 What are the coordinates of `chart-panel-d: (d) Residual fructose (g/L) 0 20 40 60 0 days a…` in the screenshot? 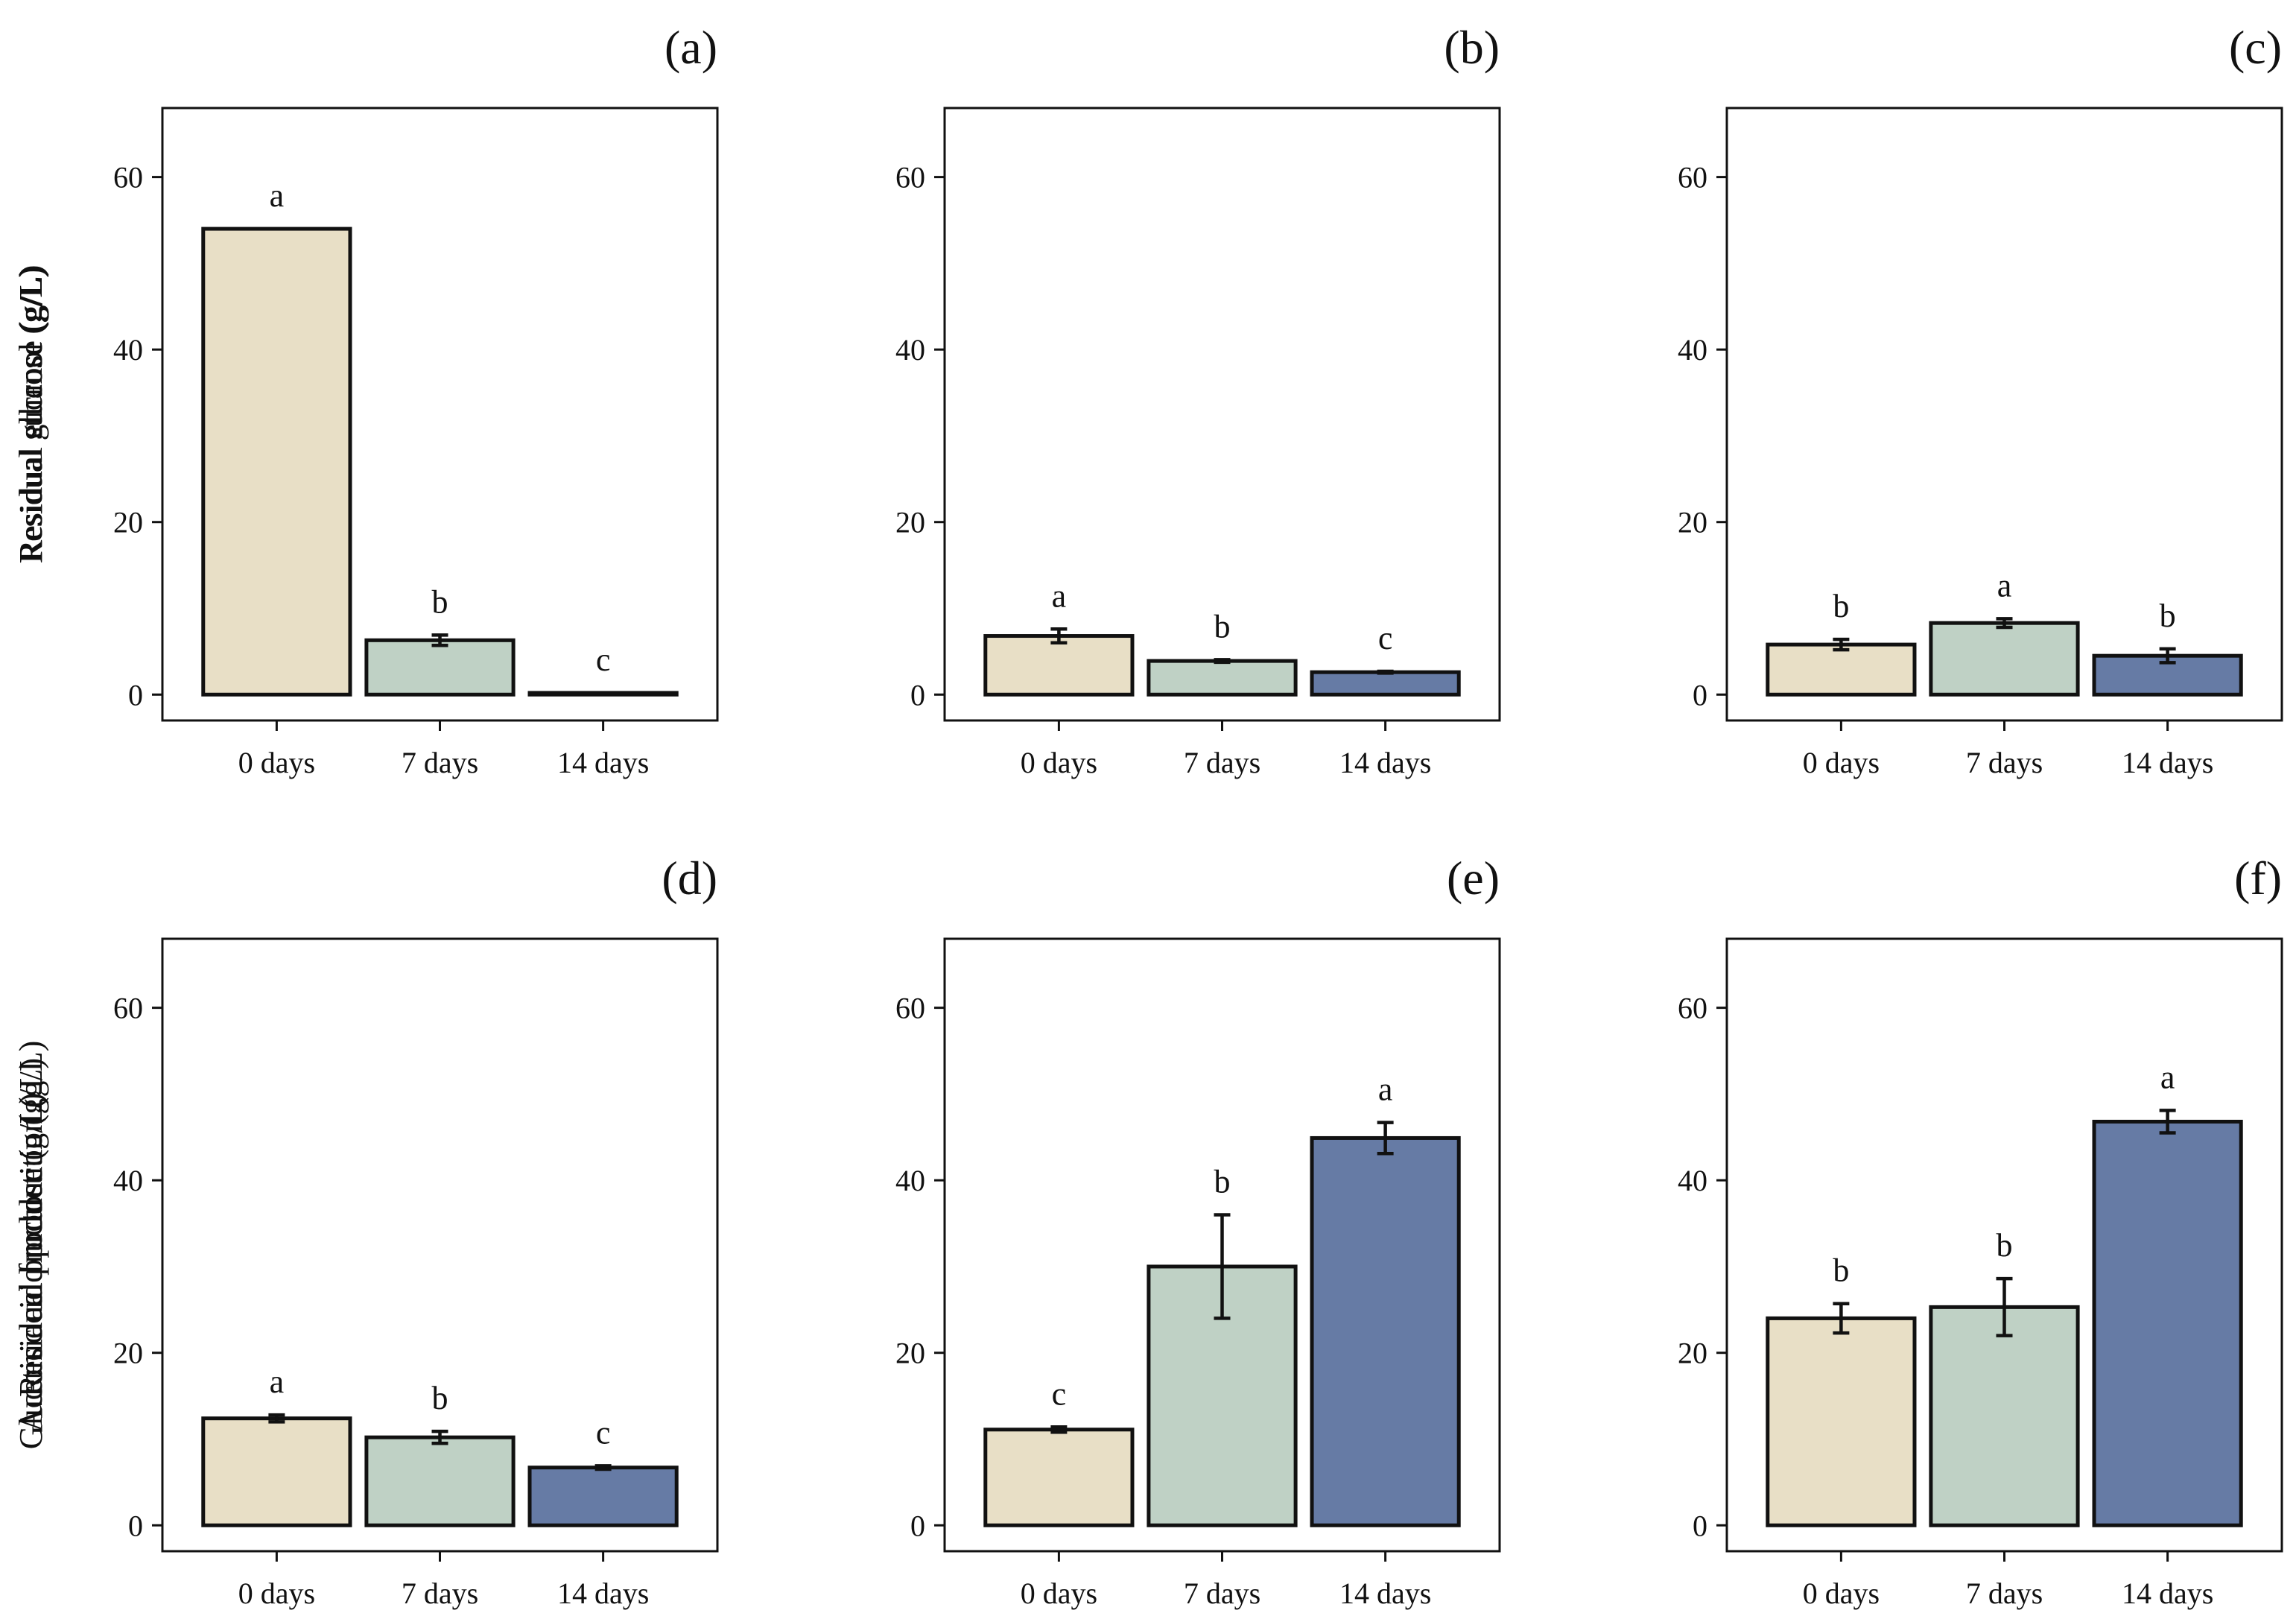 It's located at (366, 1231).